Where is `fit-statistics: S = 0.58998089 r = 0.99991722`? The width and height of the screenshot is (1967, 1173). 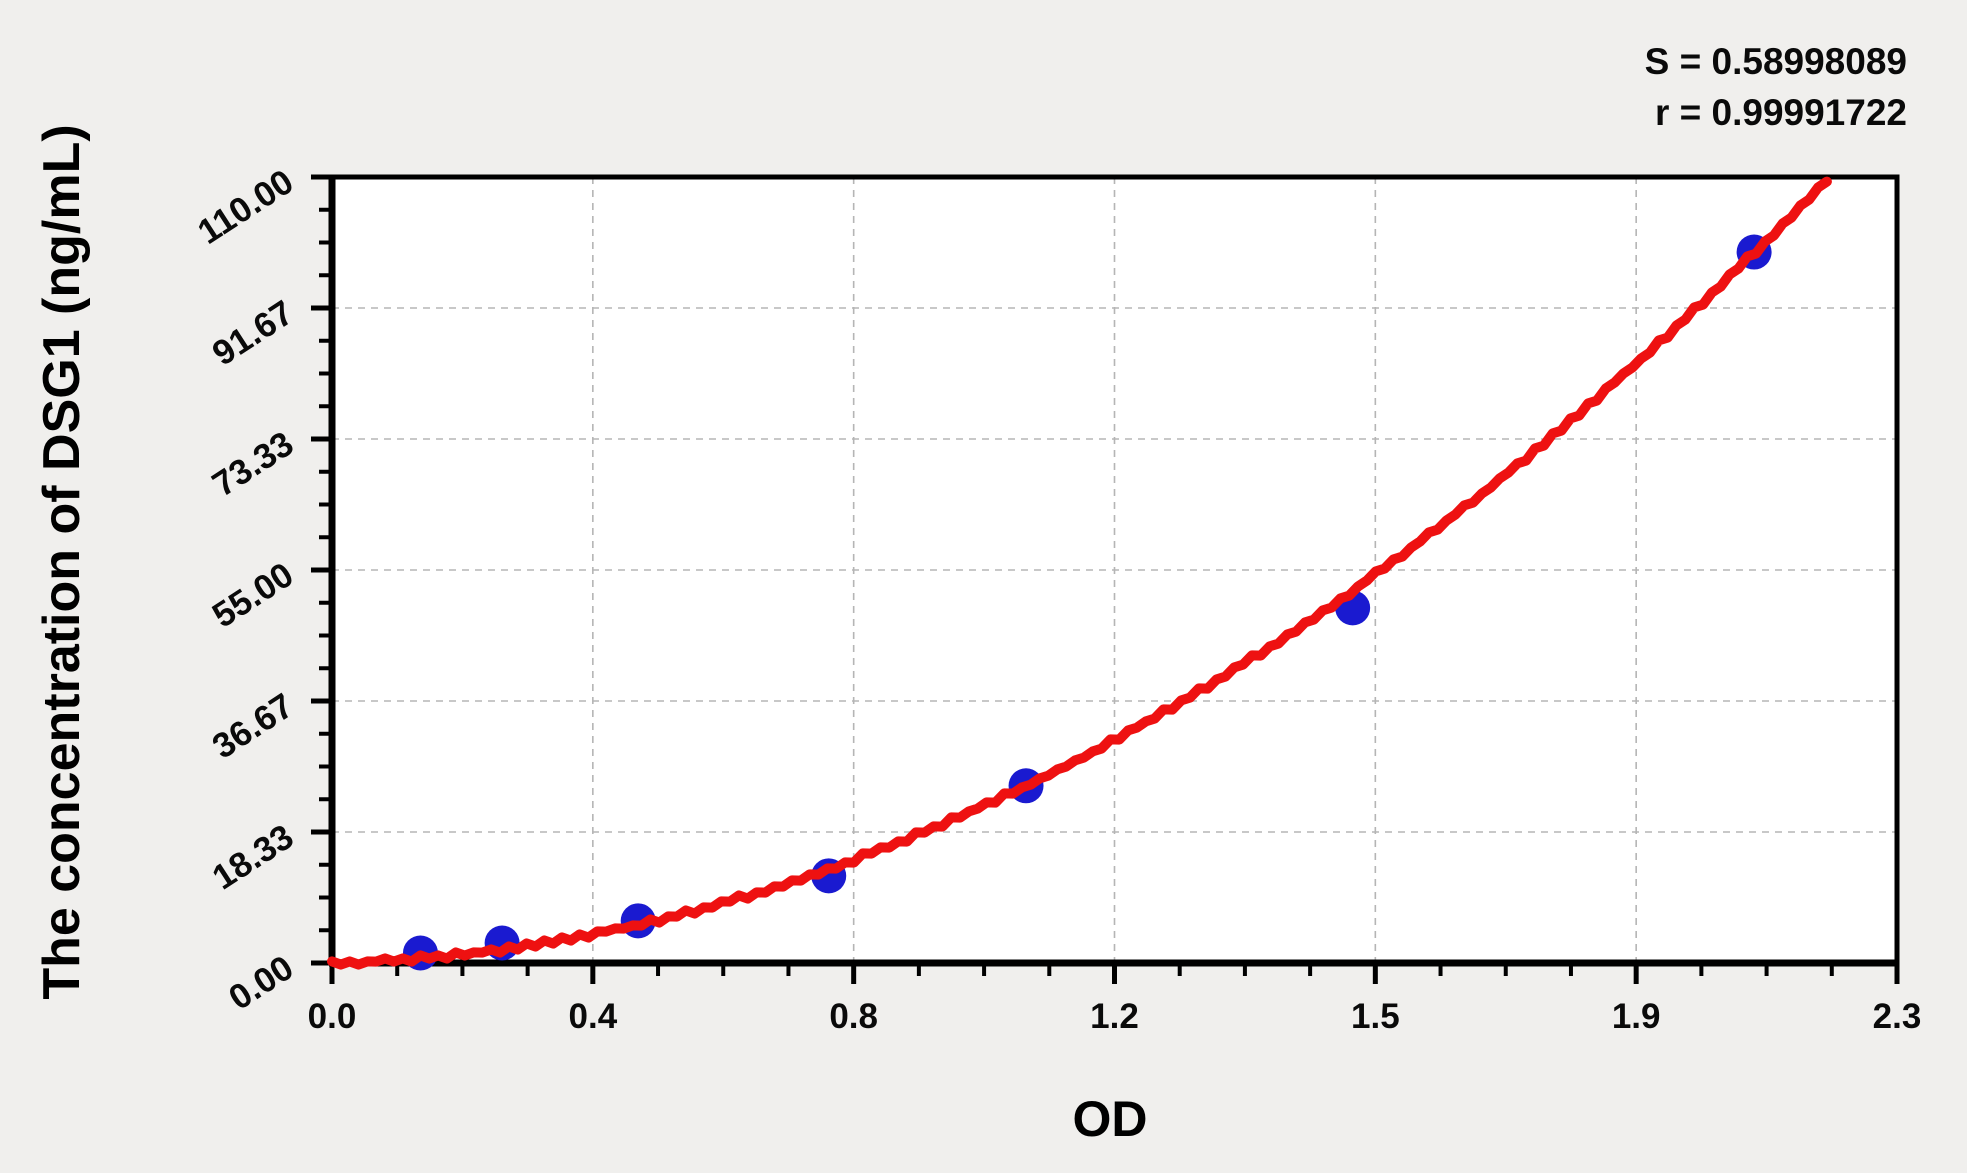 fit-statistics: S = 0.58998089 r = 0.99991722 is located at coordinates (1776, 87).